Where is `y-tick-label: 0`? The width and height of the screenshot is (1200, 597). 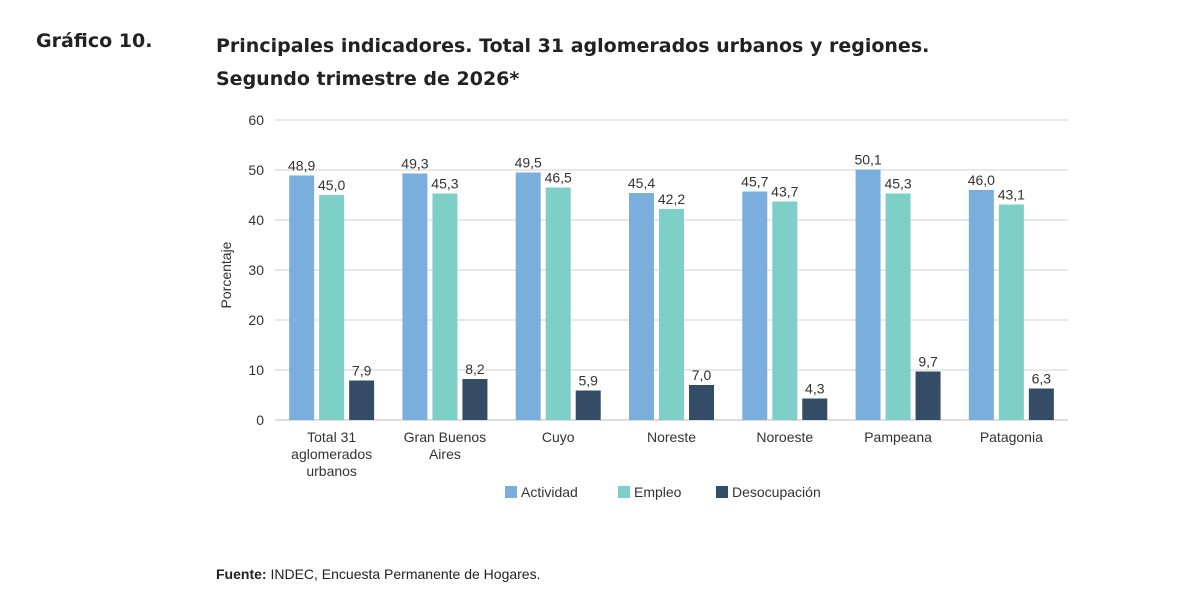
y-tick-label: 0 is located at coordinates (260, 420).